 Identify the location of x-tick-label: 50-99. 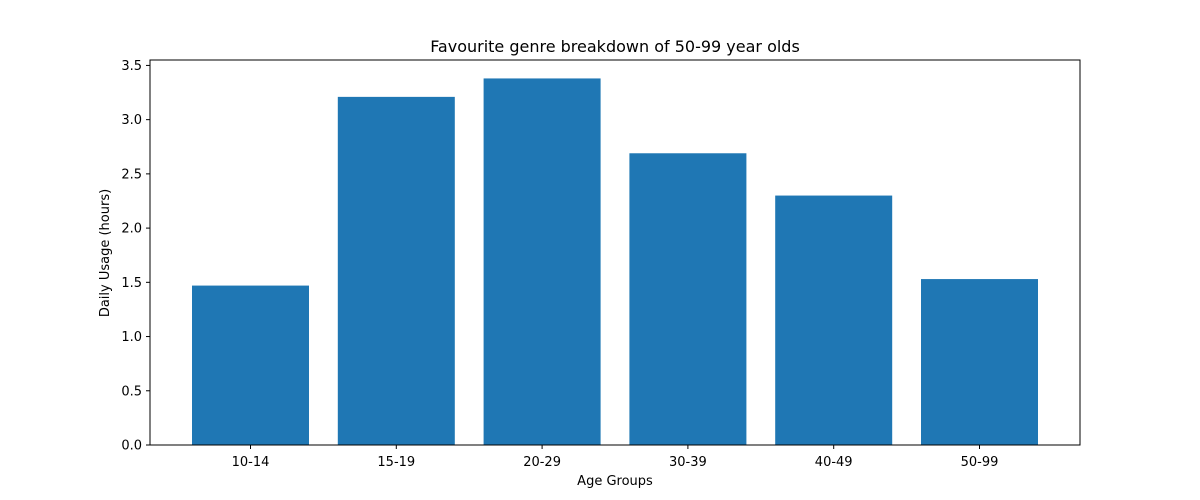
(980, 462).